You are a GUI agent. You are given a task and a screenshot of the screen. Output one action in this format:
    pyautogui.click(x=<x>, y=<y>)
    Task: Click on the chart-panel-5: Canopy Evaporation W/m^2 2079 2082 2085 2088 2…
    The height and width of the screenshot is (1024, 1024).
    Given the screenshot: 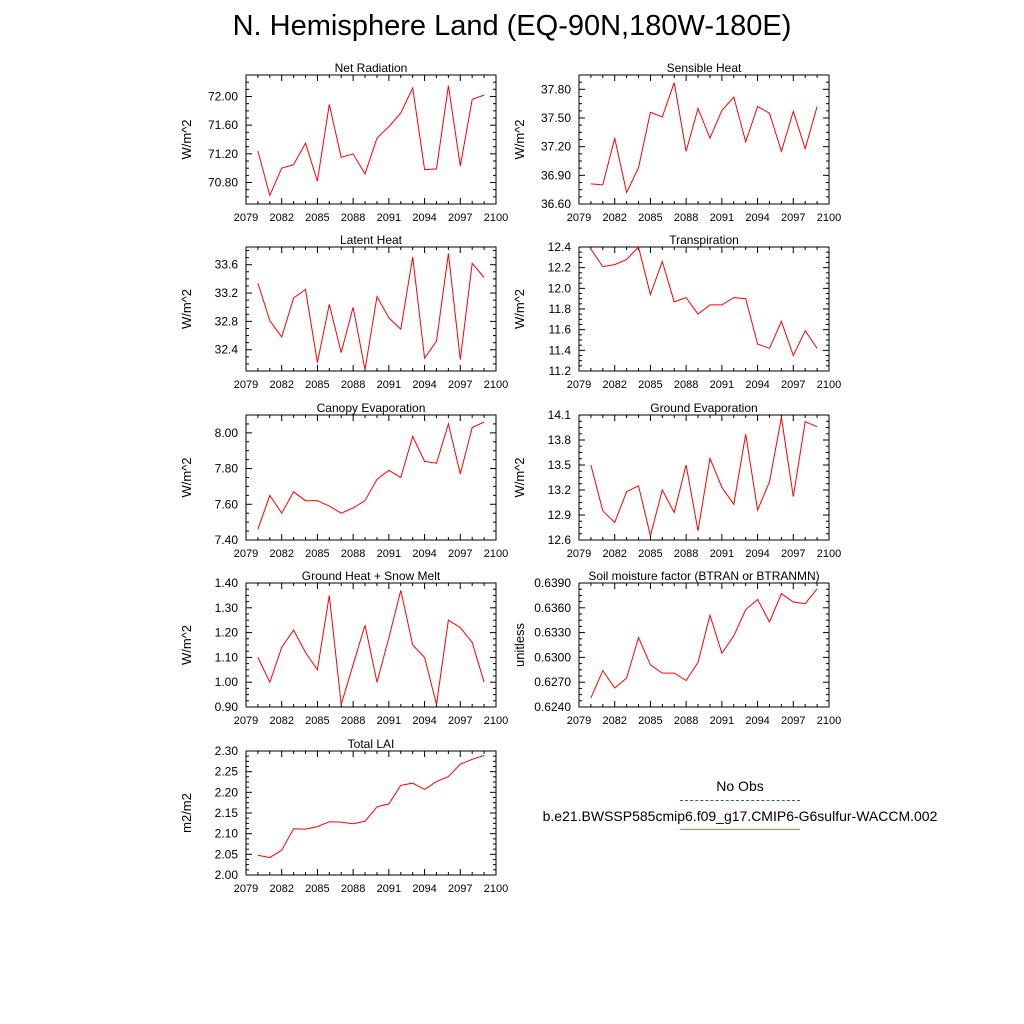 What is the action you would take?
    pyautogui.click(x=343, y=480)
    